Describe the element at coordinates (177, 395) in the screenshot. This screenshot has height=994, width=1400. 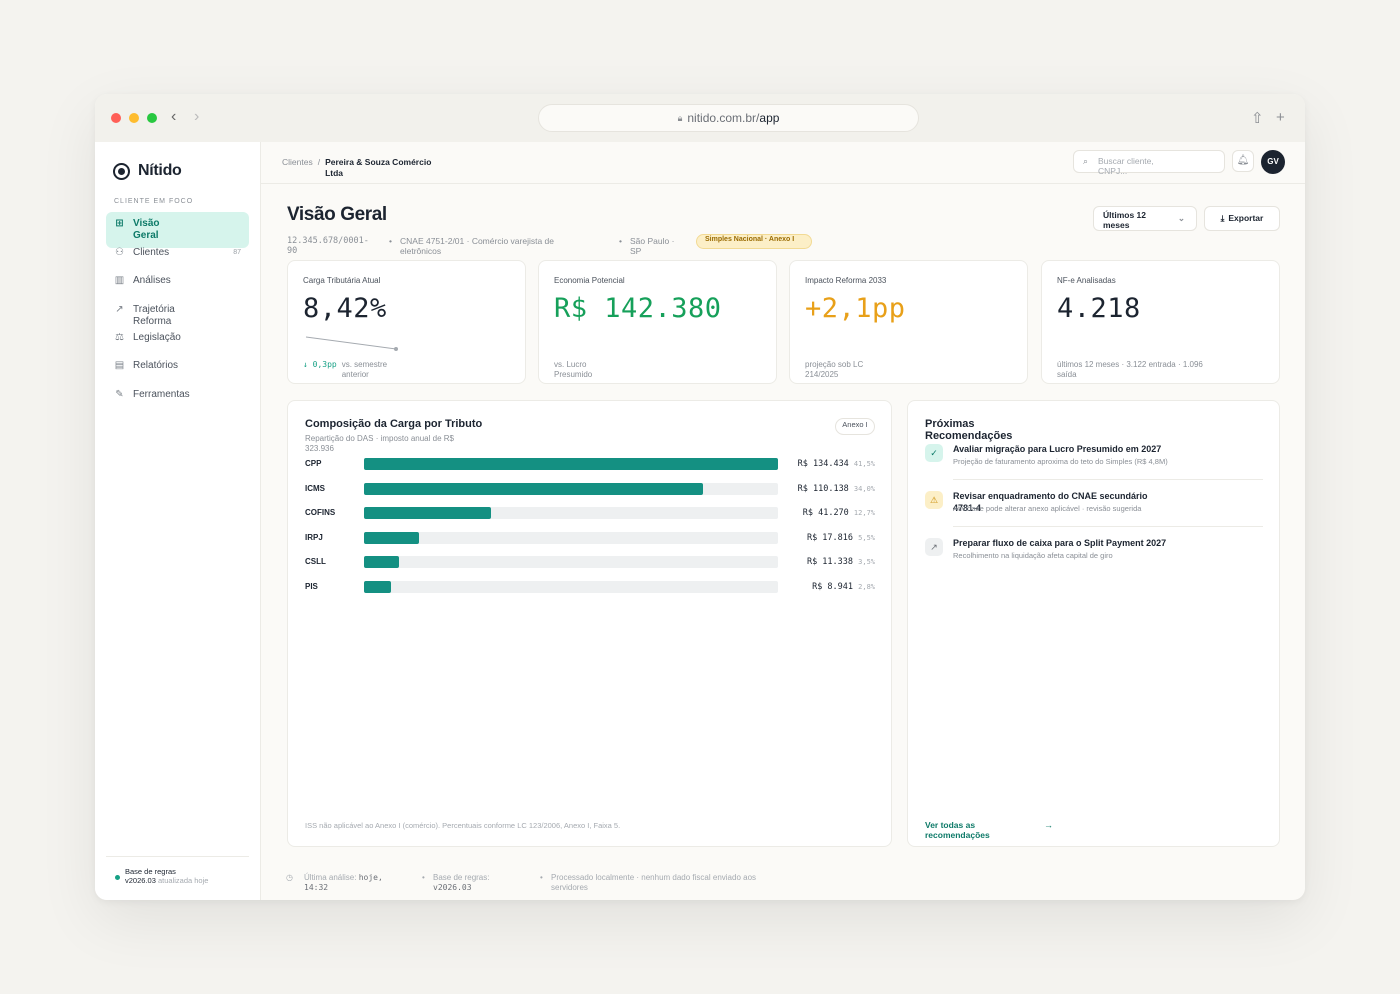
I see `sidebar-item-ferramentas: ✎ Ferramentas` at that location.